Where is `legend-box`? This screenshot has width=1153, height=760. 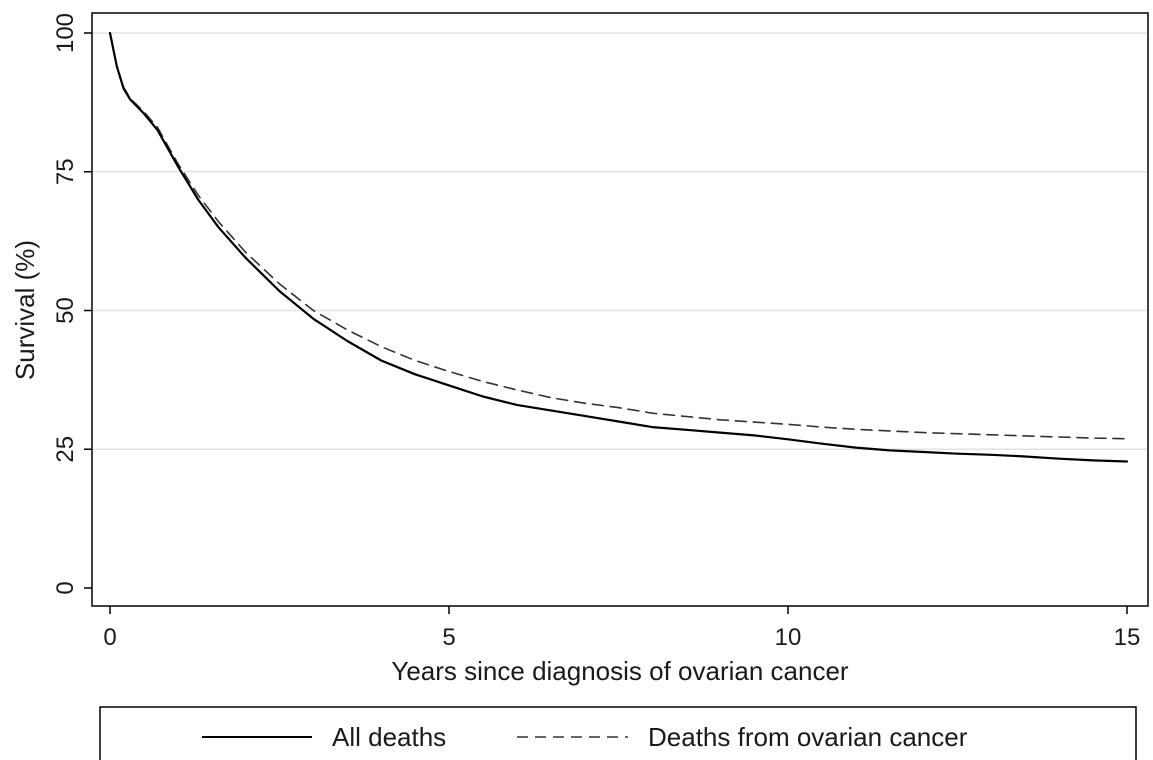 legend-box is located at coordinates (618, 733).